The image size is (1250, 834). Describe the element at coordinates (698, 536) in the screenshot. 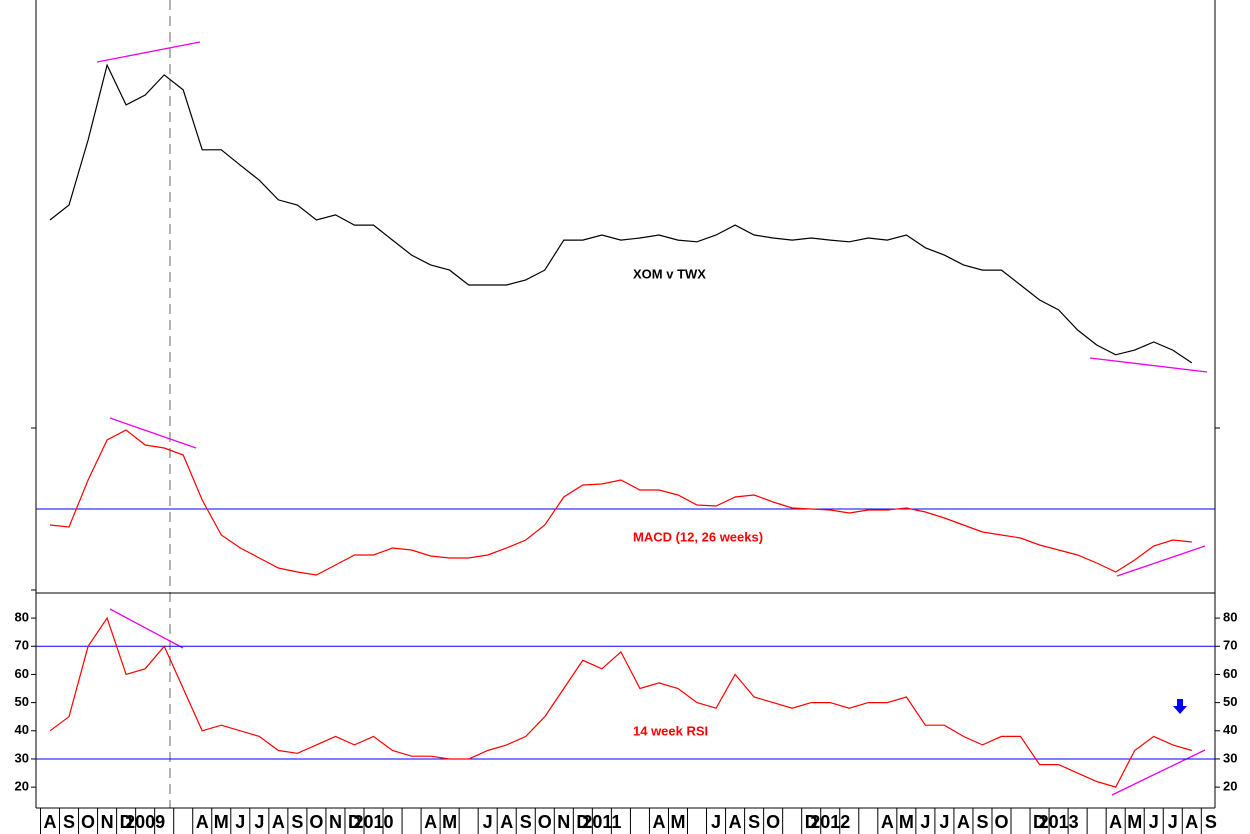

I see `panel-title: MACD (12, 26 weeks)` at that location.